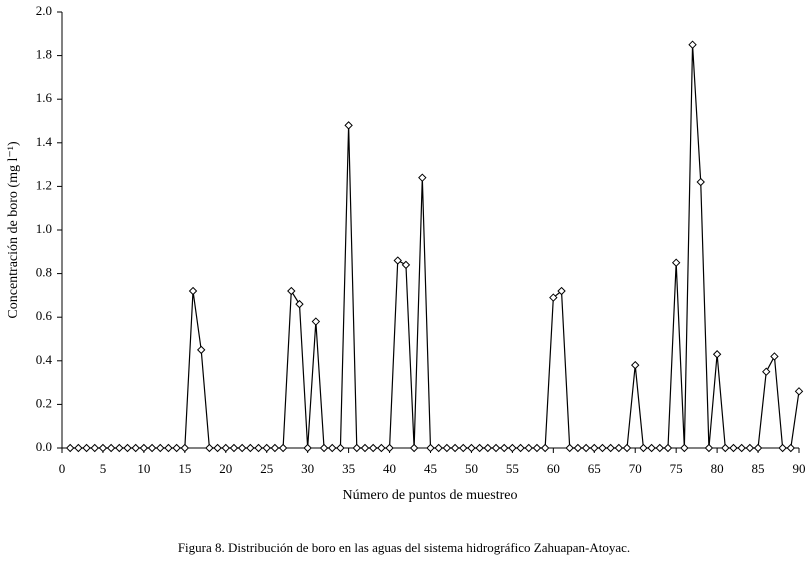 The width and height of the screenshot is (809, 568). What do you see at coordinates (62, 468) in the screenshot?
I see `x-tick-label: 0` at bounding box center [62, 468].